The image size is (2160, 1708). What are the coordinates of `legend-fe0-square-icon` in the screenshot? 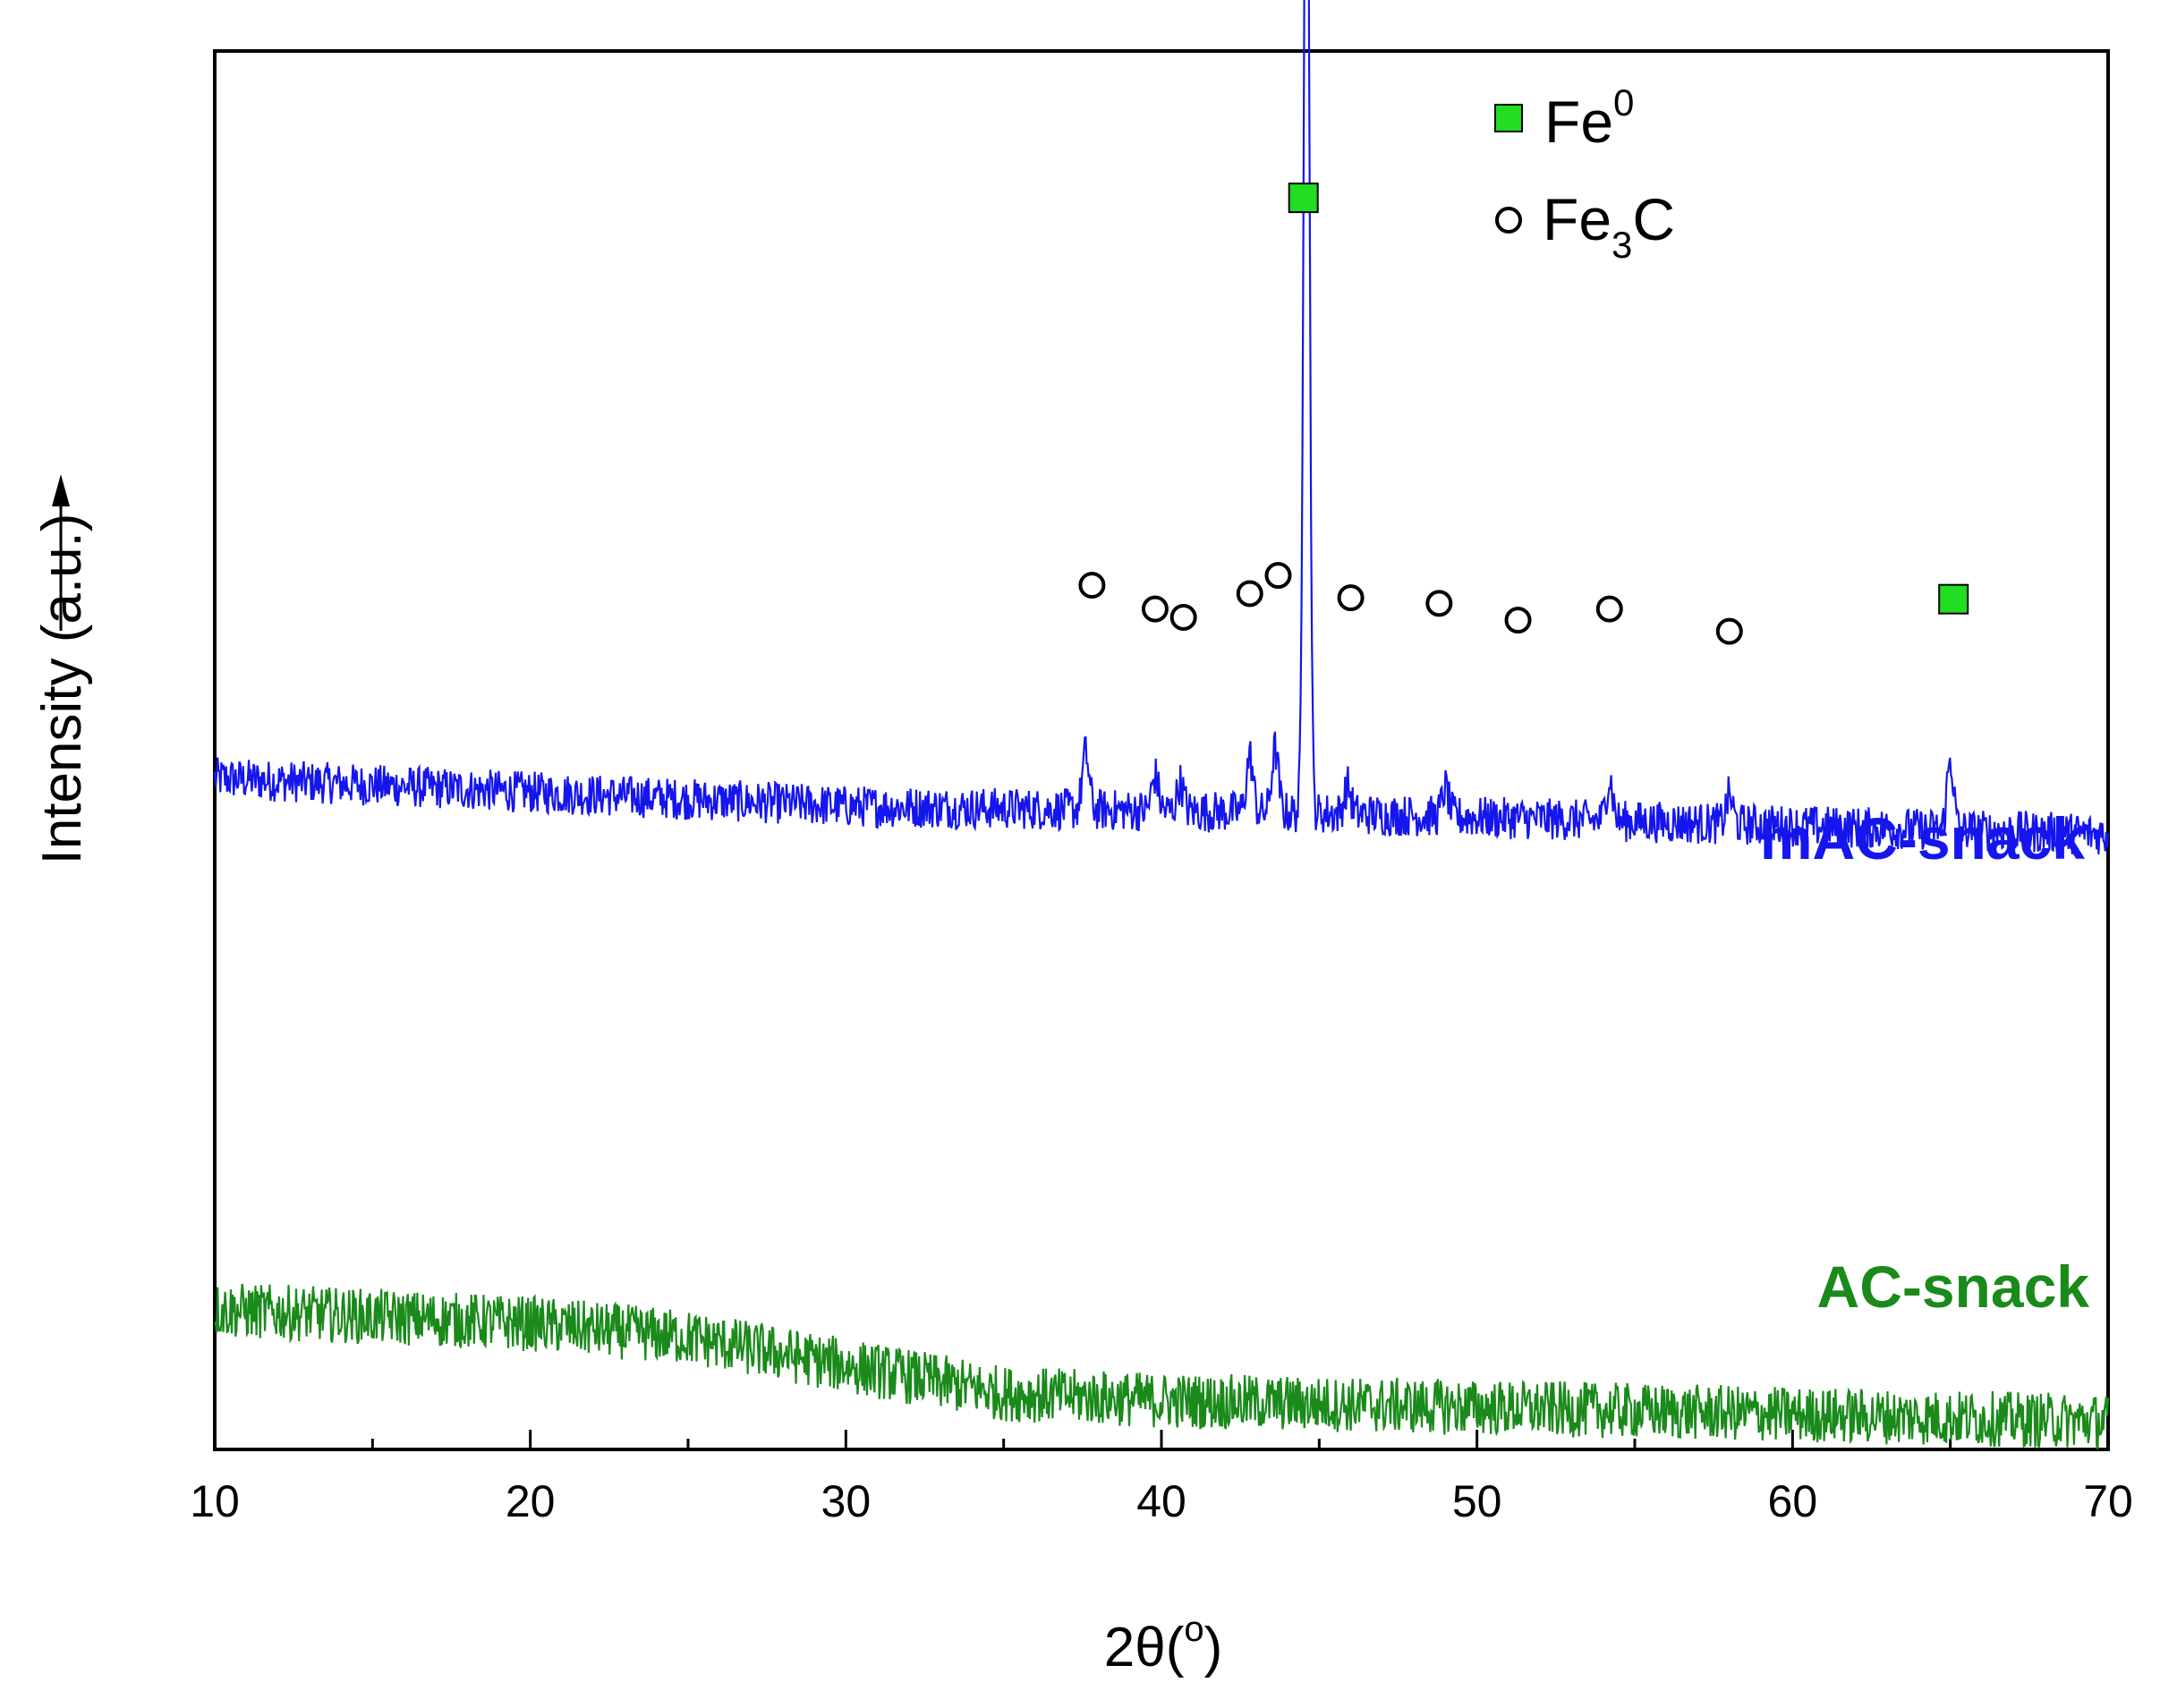 It's located at (1509, 118).